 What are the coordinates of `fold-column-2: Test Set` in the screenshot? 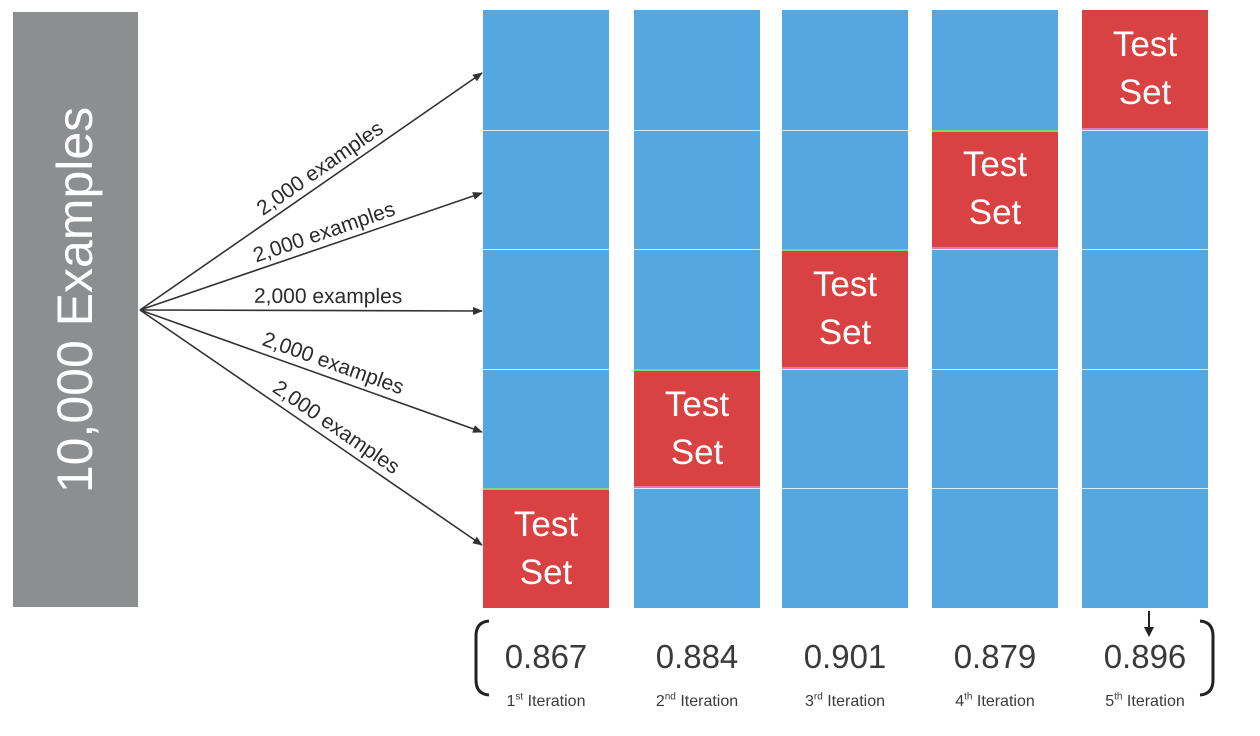 It's located at (697, 309).